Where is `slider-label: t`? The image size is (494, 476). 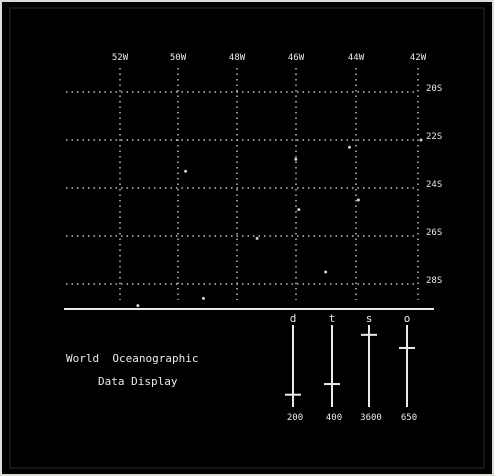
slider-label: t is located at coordinates (332, 318).